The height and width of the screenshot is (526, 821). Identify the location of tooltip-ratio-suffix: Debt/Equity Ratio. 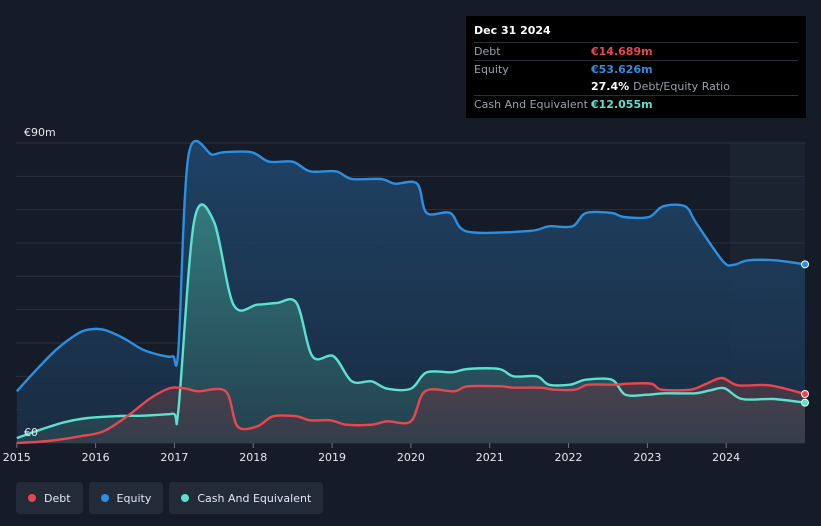
(681, 86).